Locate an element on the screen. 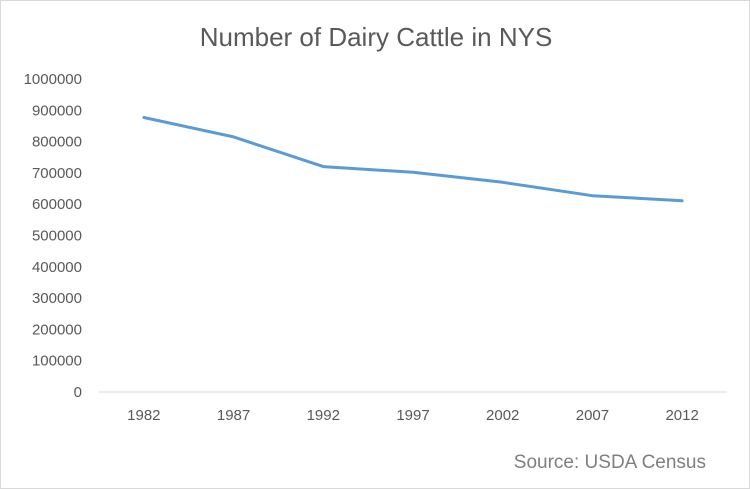 The image size is (750, 489). y-tick-label: 700000 is located at coordinates (57, 173).